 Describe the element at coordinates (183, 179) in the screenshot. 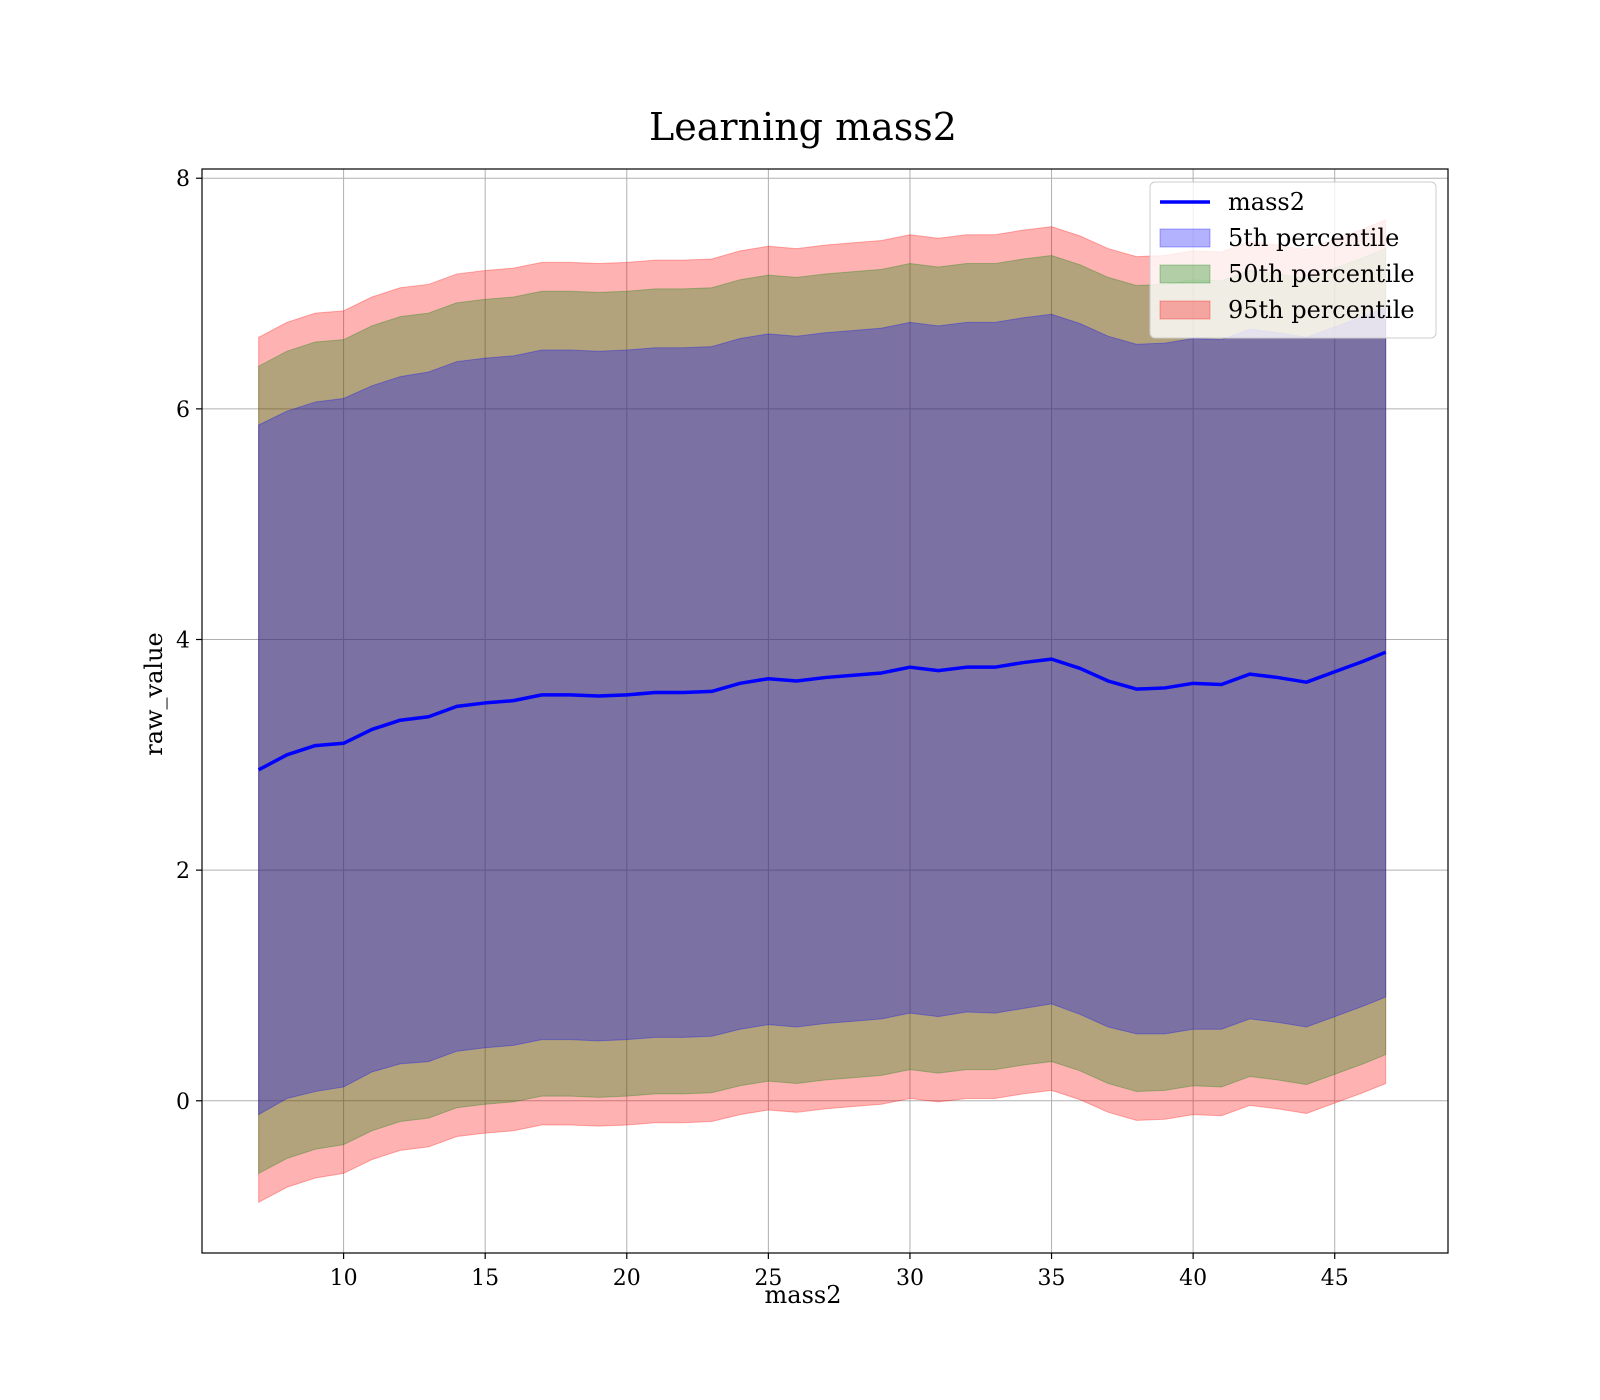

I see `y-tick-label: 8` at that location.